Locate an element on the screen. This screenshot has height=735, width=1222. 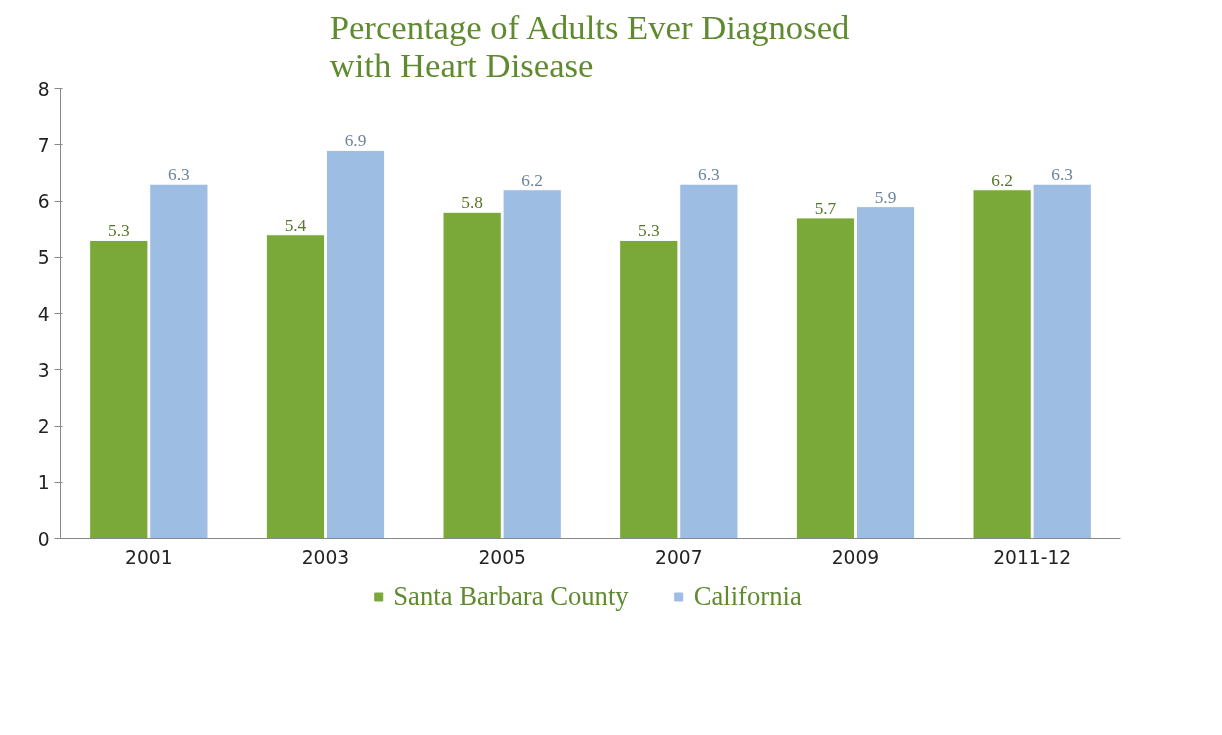
data-label: 5.4 is located at coordinates (295, 225).